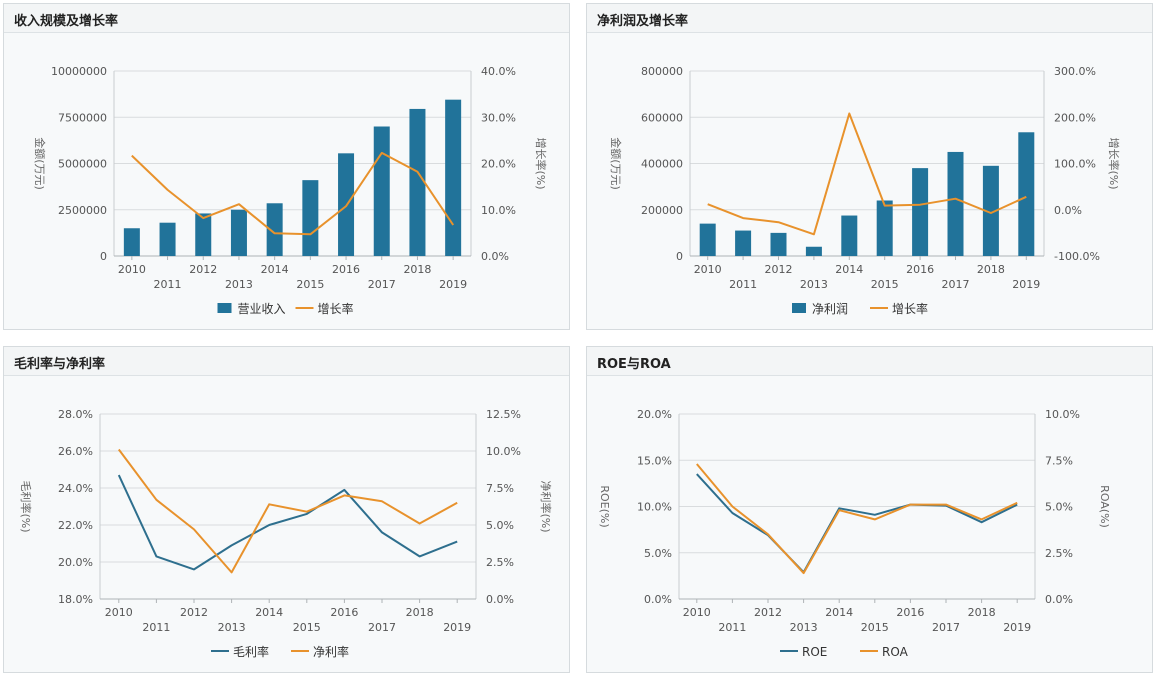 The width and height of the screenshot is (1158, 676). What do you see at coordinates (1075, 117) in the screenshot?
I see `right-tick-label: 200.0%` at bounding box center [1075, 117].